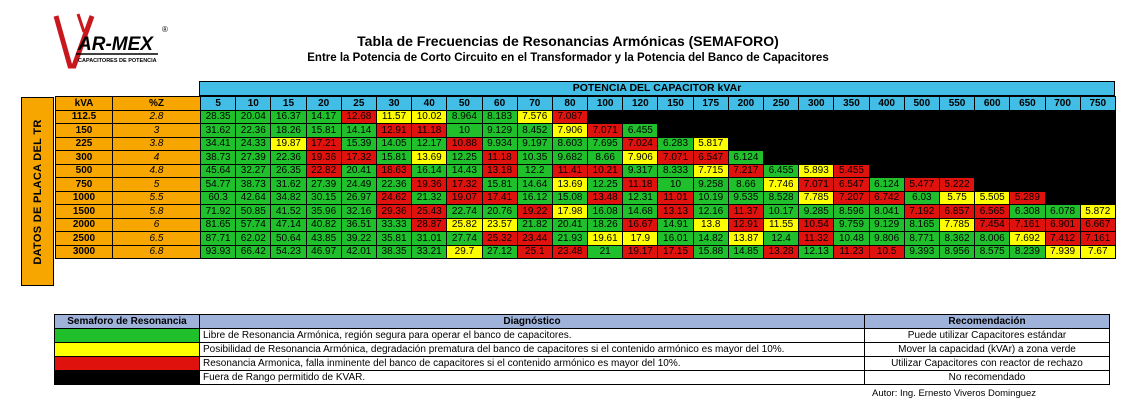  Describe the element at coordinates (886, 103) in the screenshot. I see `capacitor-kvar-header: 400` at that location.